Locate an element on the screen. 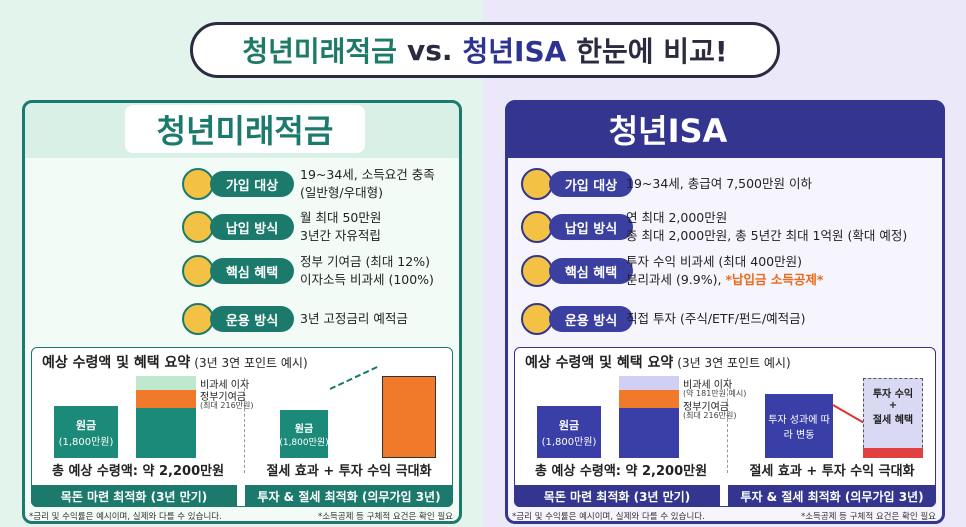 Image resolution: width=966 pixels, height=527 pixels. row-text: 분리과세 (9.9%), *납입금 소득공제* is located at coordinates (725, 279).